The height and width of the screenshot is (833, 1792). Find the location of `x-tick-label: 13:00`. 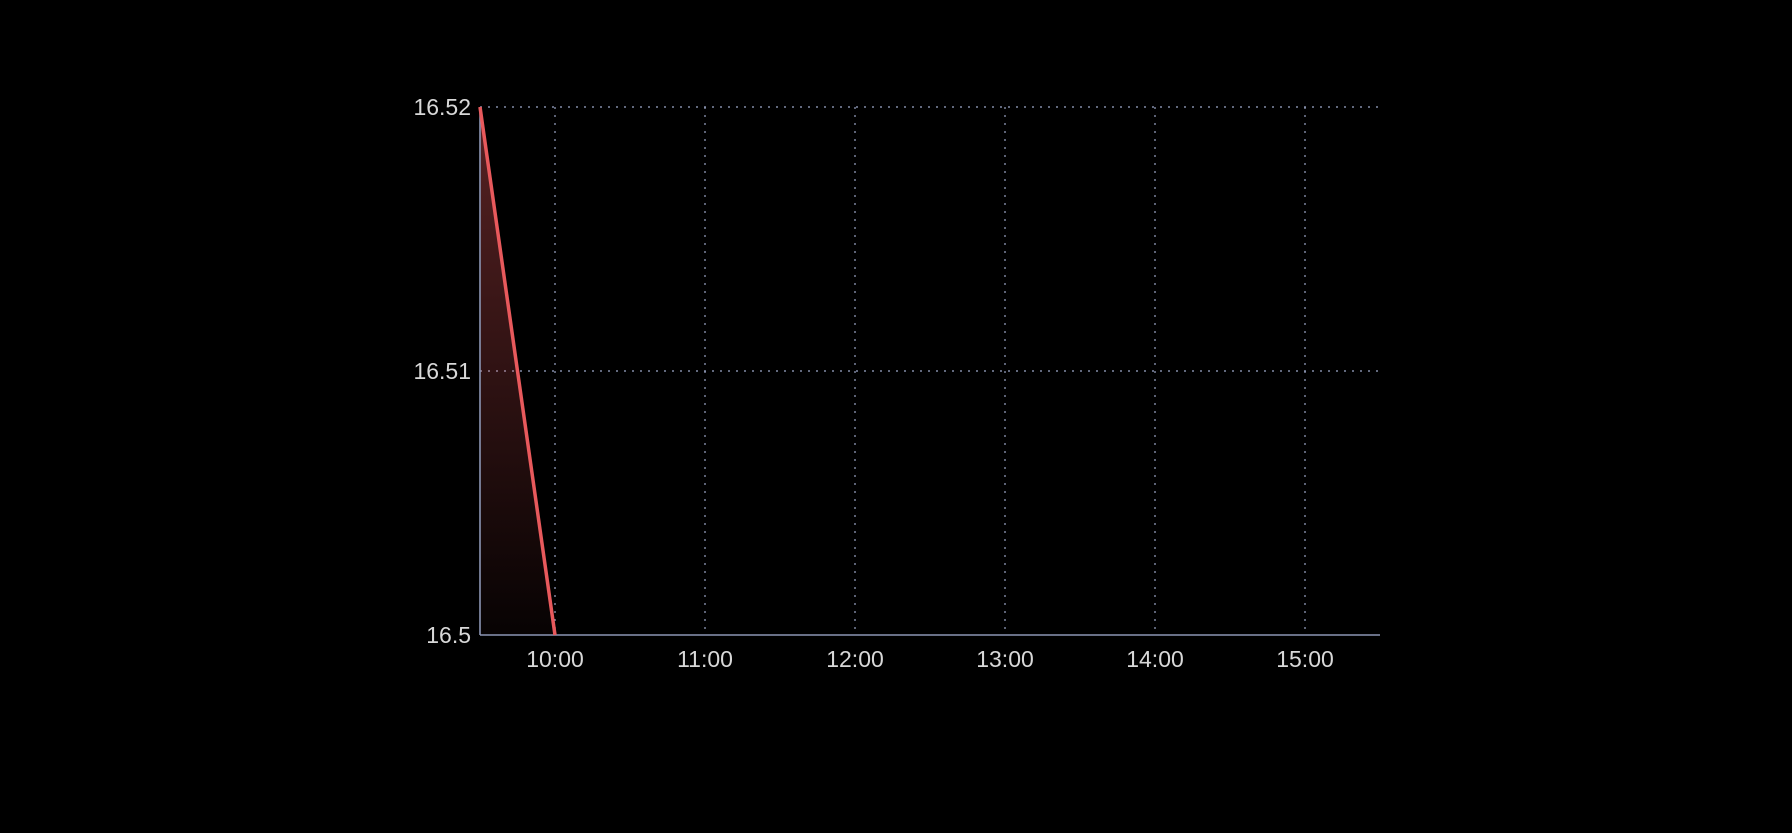

x-tick-label: 13:00 is located at coordinates (1005, 659).